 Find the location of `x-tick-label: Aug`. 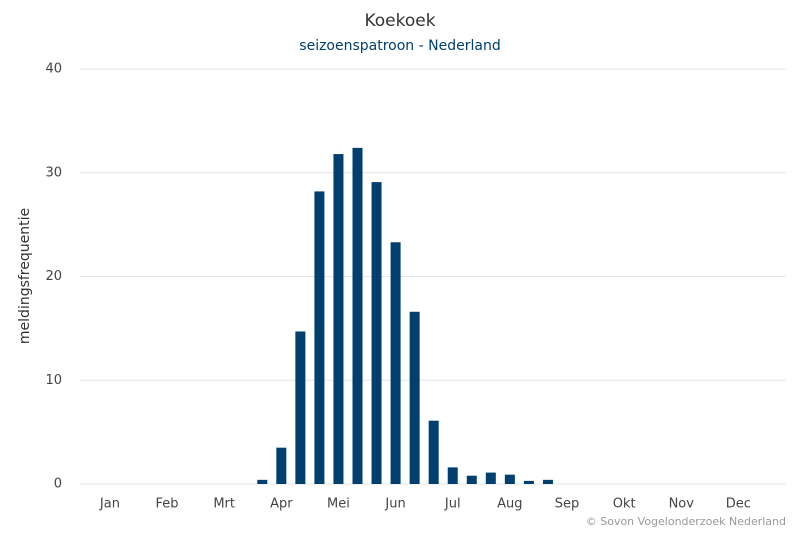

x-tick-label: Aug is located at coordinates (509, 504).